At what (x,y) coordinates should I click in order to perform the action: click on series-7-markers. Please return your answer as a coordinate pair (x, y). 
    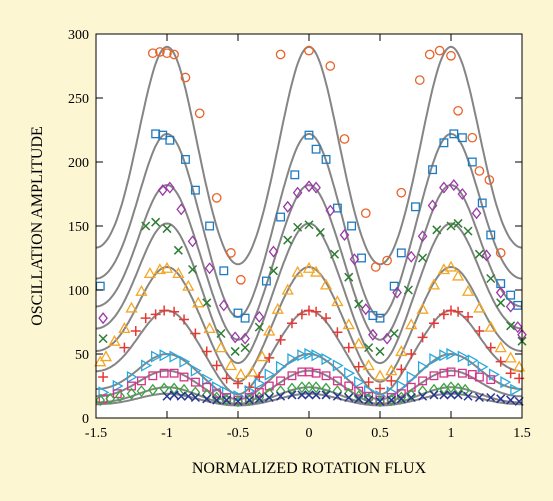
    Looking at the image, I should click on (310, 375).